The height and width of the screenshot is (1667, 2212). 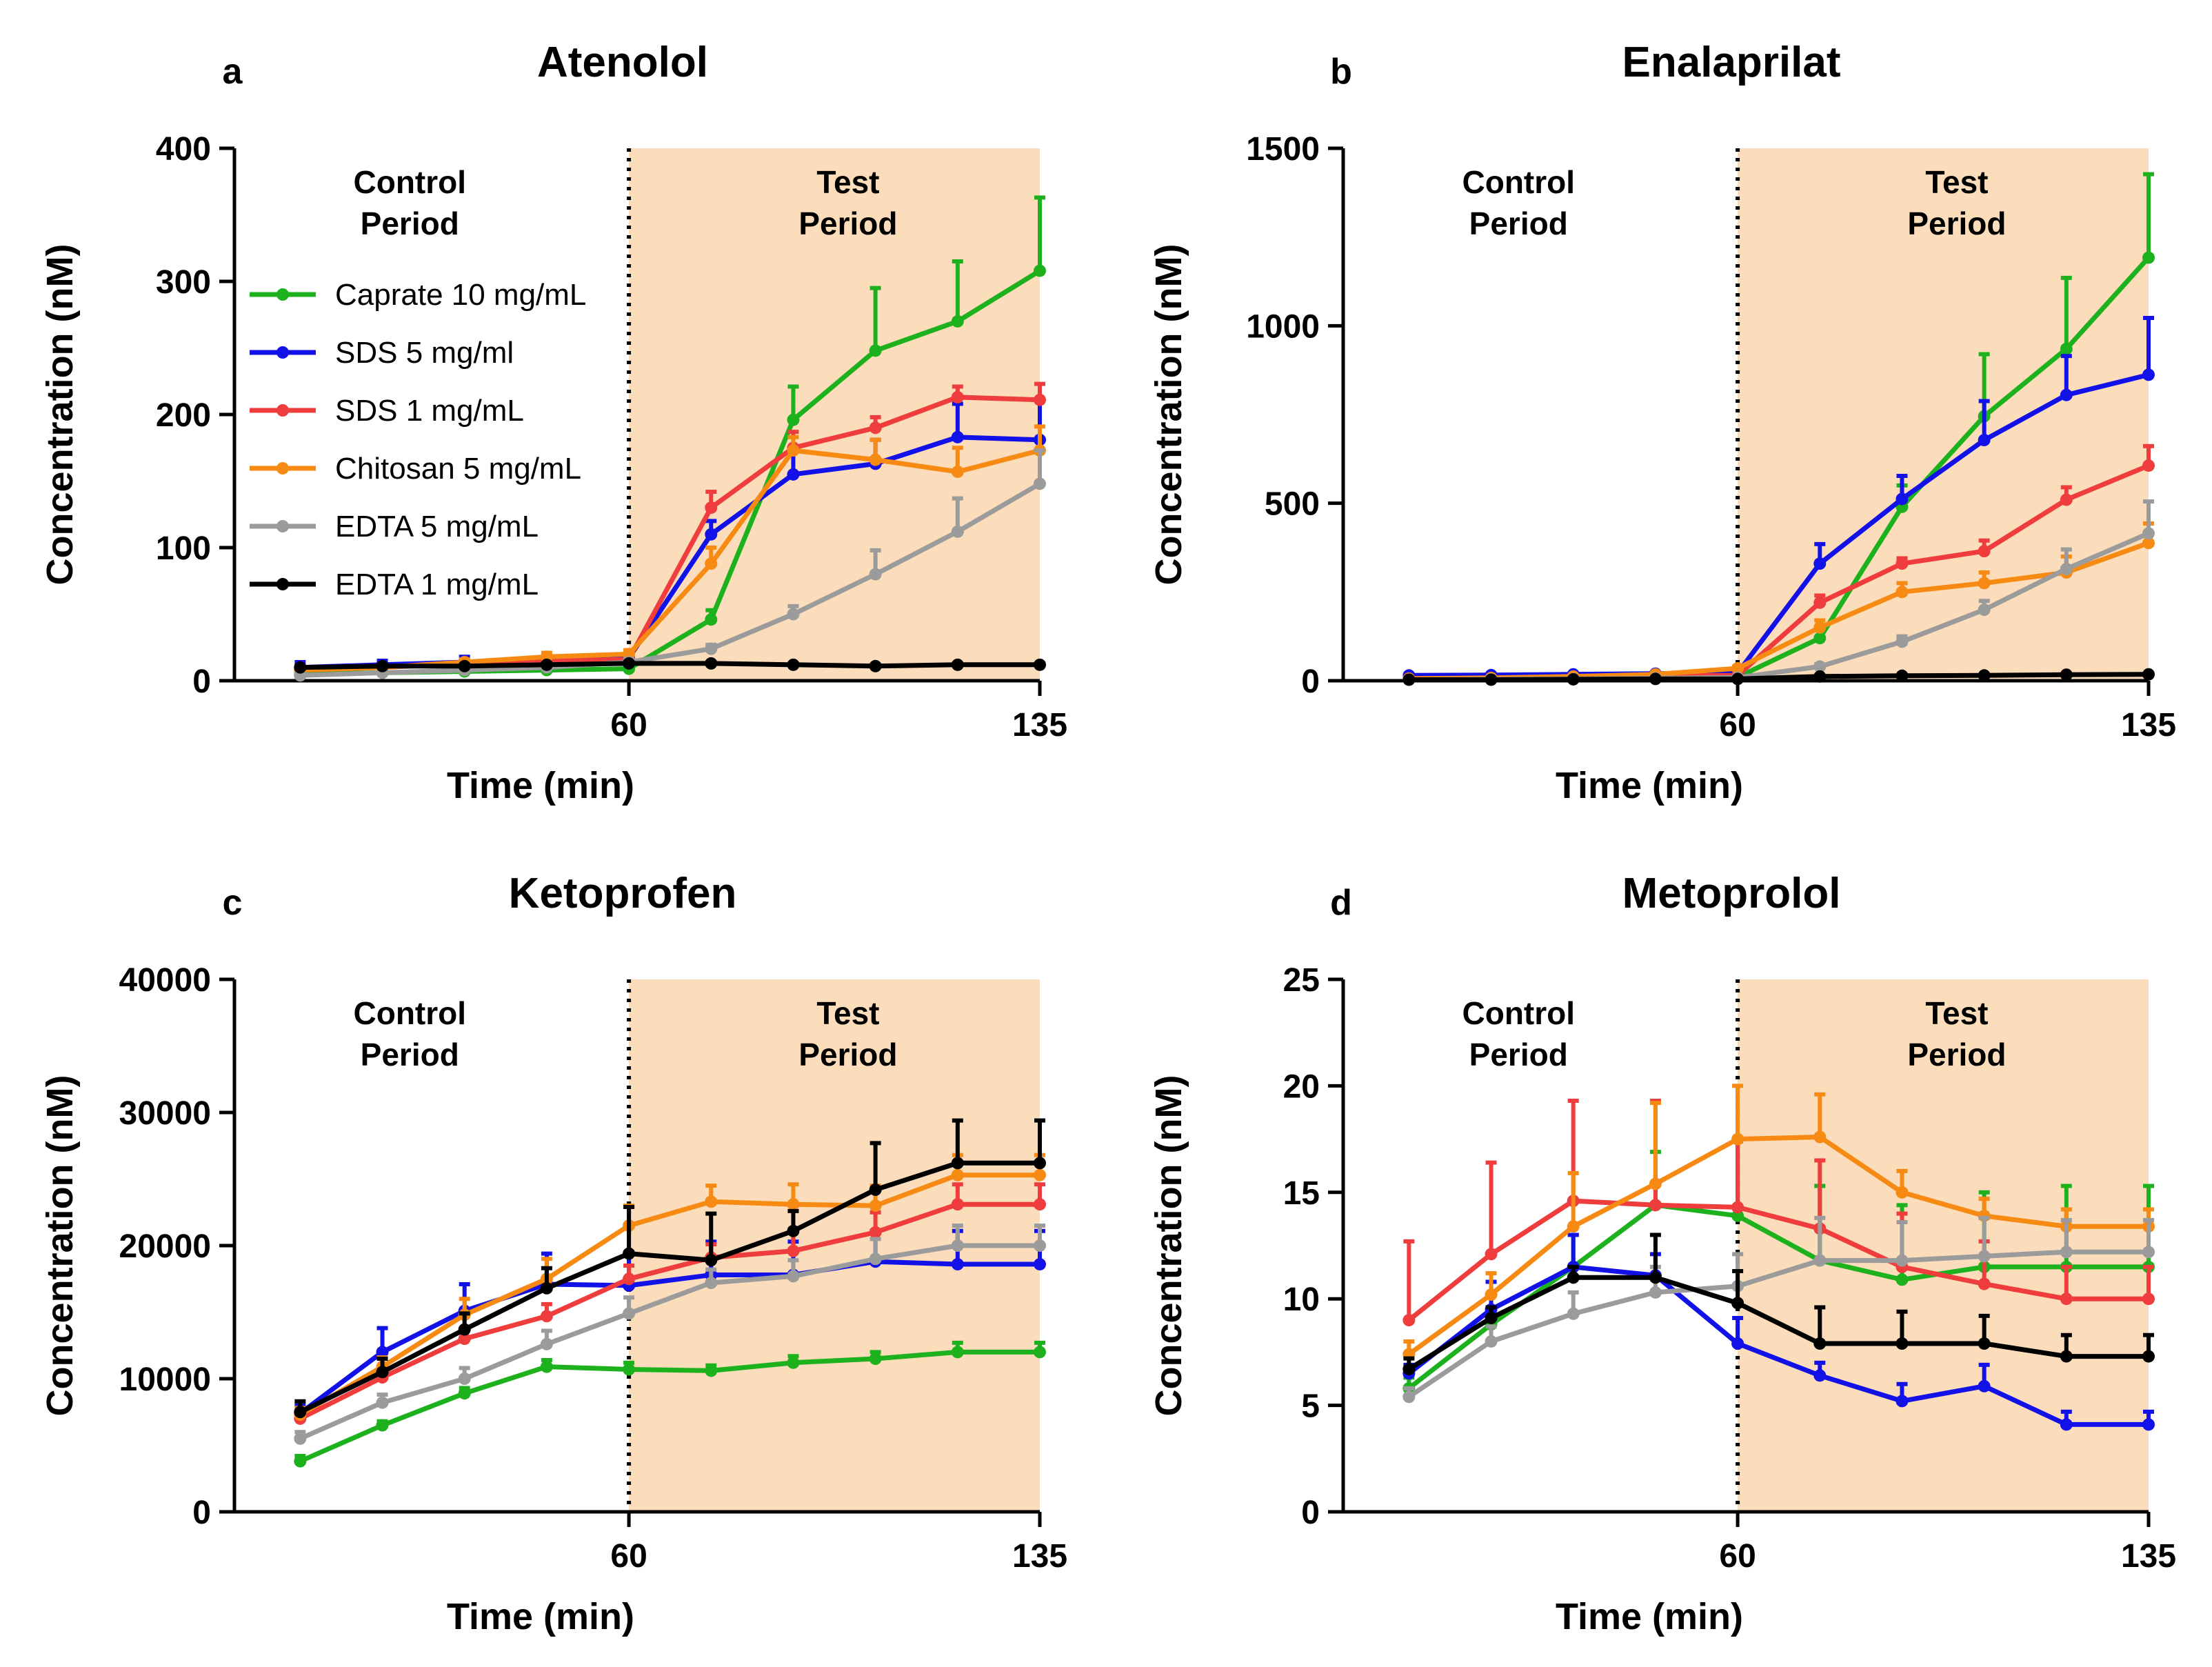 I want to click on panel-letter: b, so click(x=1341, y=72).